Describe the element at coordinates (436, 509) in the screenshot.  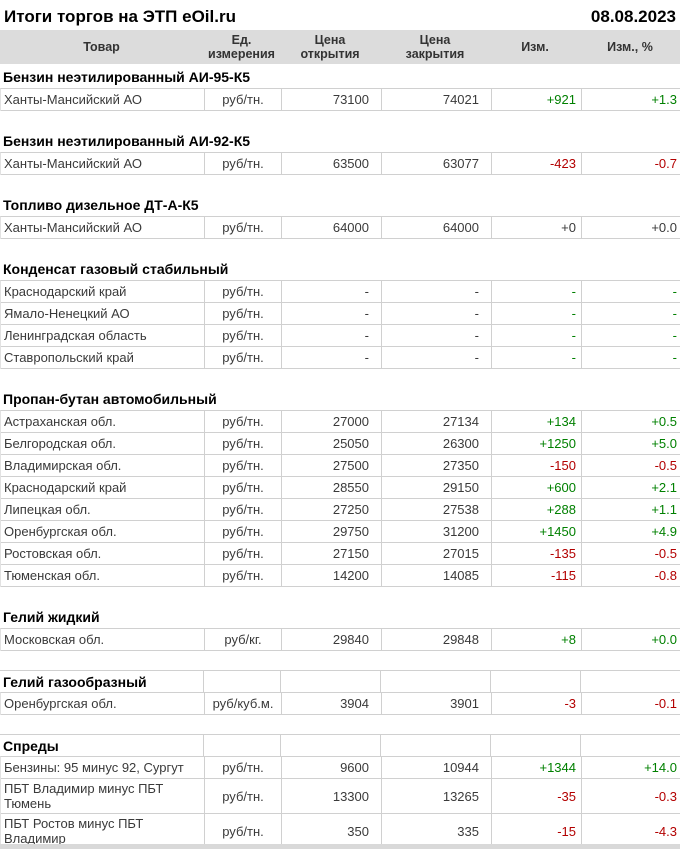
I see `close-price-cell: 27538` at that location.